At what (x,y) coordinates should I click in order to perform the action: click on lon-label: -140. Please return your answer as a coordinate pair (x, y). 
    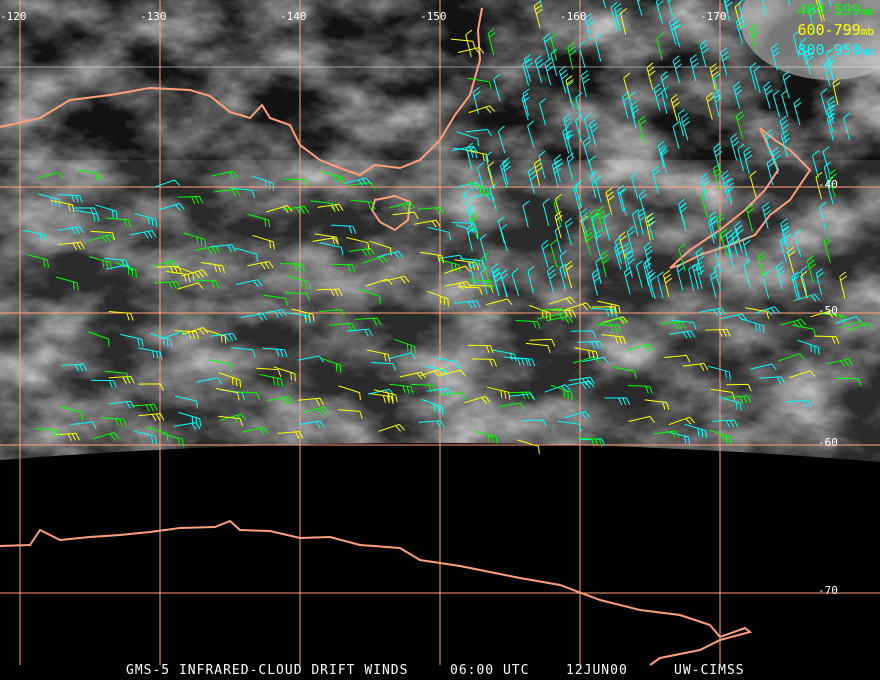
    Looking at the image, I should click on (293, 16).